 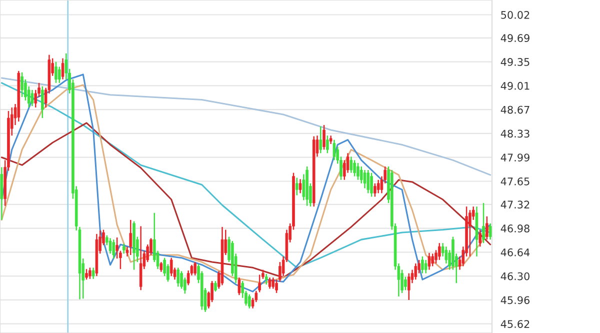 I want to click on y-tick-label: 47.65, so click(x=515, y=181).